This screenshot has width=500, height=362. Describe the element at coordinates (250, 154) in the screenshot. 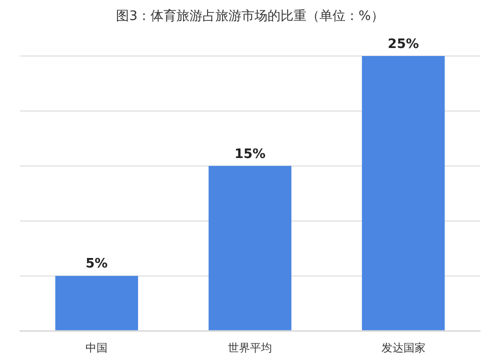

I see `data-label: 15%` at that location.